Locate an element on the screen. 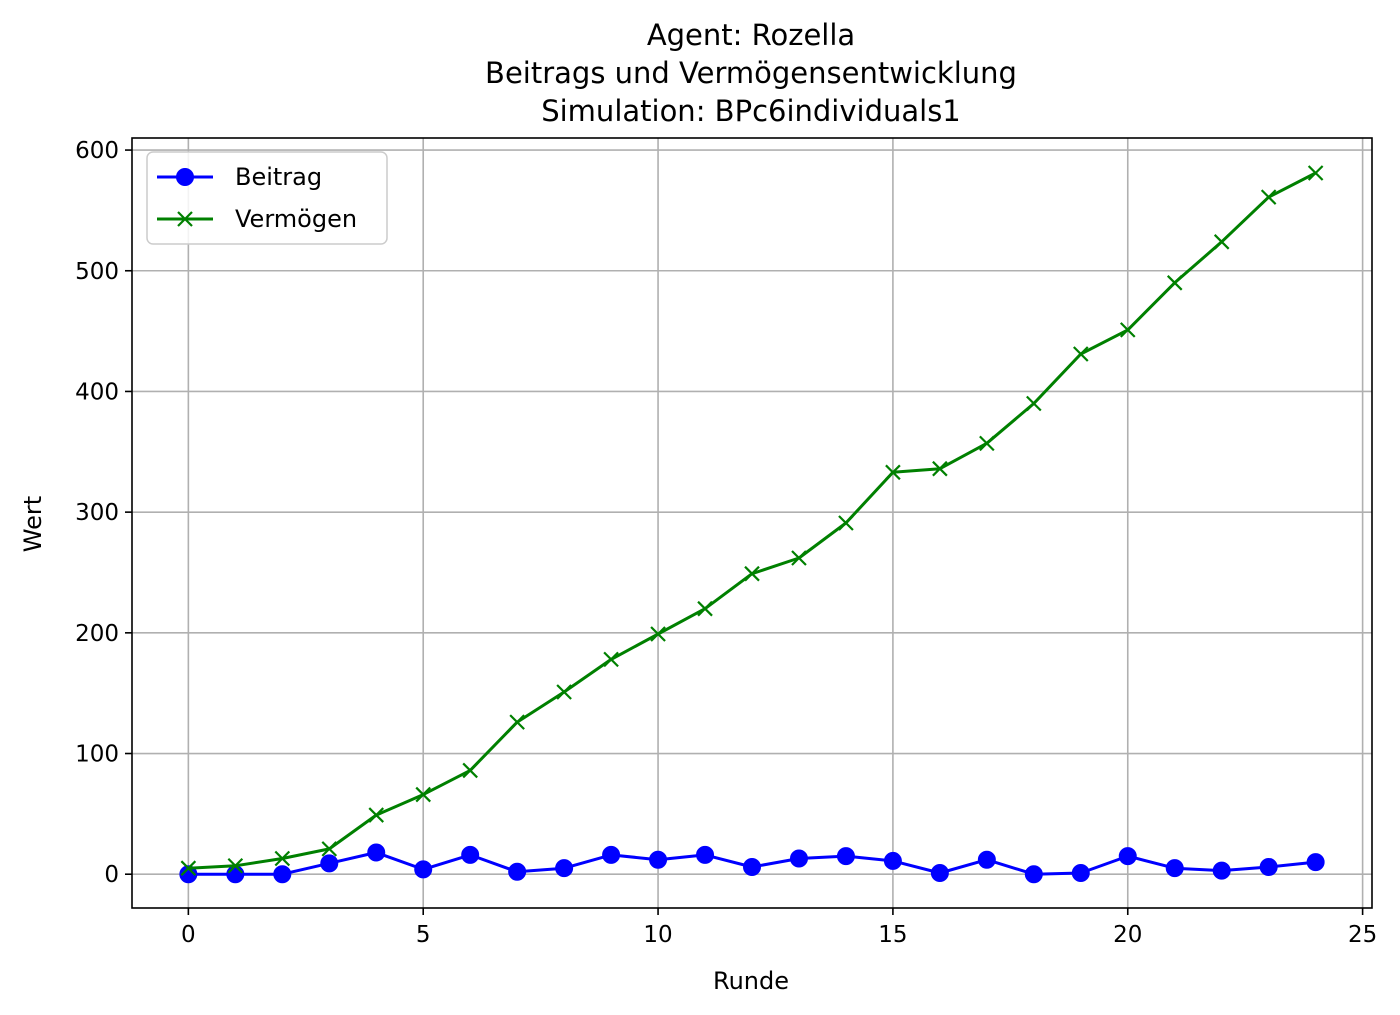  legend-entry-1: Vermögen is located at coordinates (257, 219).